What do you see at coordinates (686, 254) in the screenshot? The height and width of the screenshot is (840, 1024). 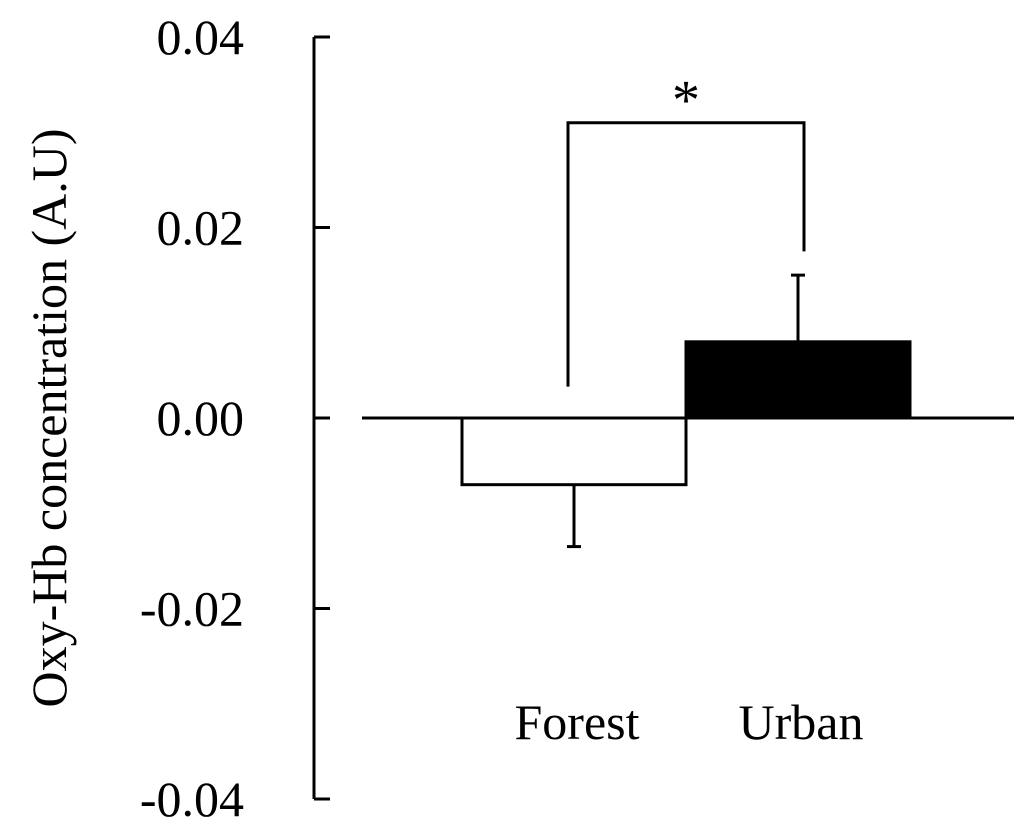 I see `significance-bracket` at bounding box center [686, 254].